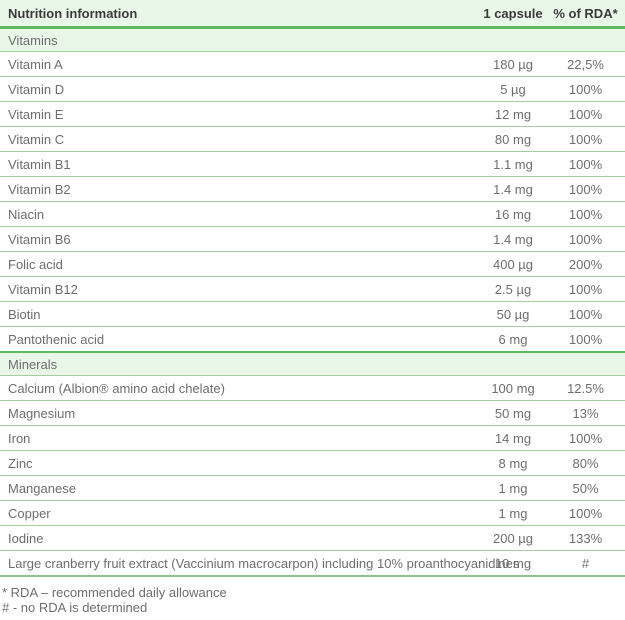  I want to click on table-row: Magnesium 50 mg 13%, so click(312, 413).